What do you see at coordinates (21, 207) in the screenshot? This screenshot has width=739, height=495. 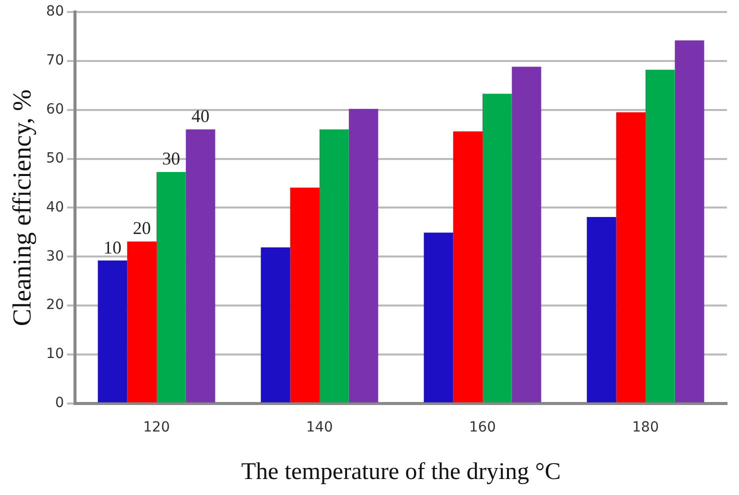 I see `y-axis-title: Cleaning efficiency, %` at bounding box center [21, 207].